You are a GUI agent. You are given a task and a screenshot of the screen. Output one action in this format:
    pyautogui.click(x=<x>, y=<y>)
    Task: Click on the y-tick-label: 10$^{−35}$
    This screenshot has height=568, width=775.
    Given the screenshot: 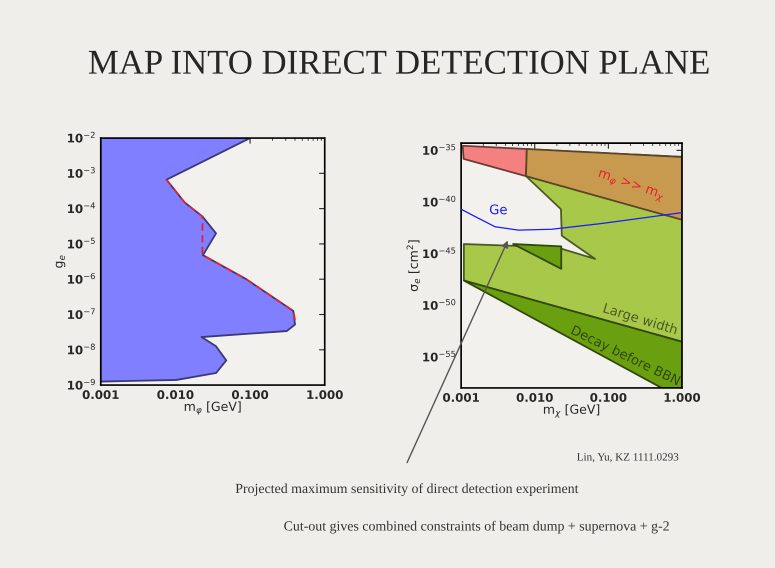 What is the action you would take?
    pyautogui.click(x=439, y=149)
    